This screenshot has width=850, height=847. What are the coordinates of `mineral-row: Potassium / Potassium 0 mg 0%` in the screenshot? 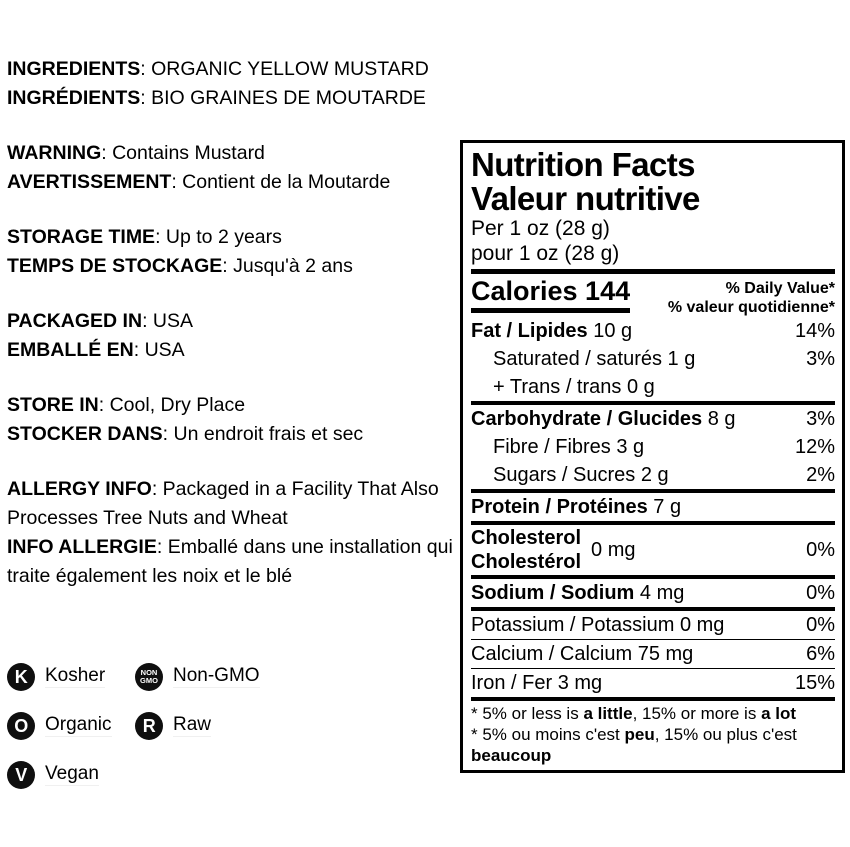 It's located at (653, 625).